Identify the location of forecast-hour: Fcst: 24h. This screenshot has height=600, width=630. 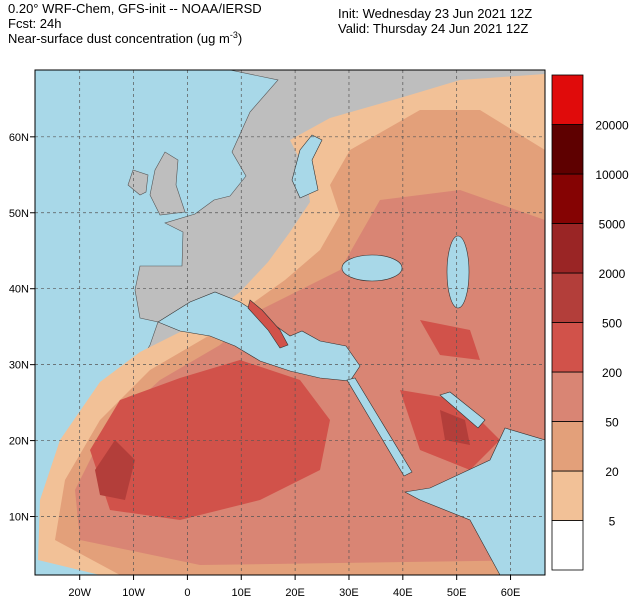
(34, 23).